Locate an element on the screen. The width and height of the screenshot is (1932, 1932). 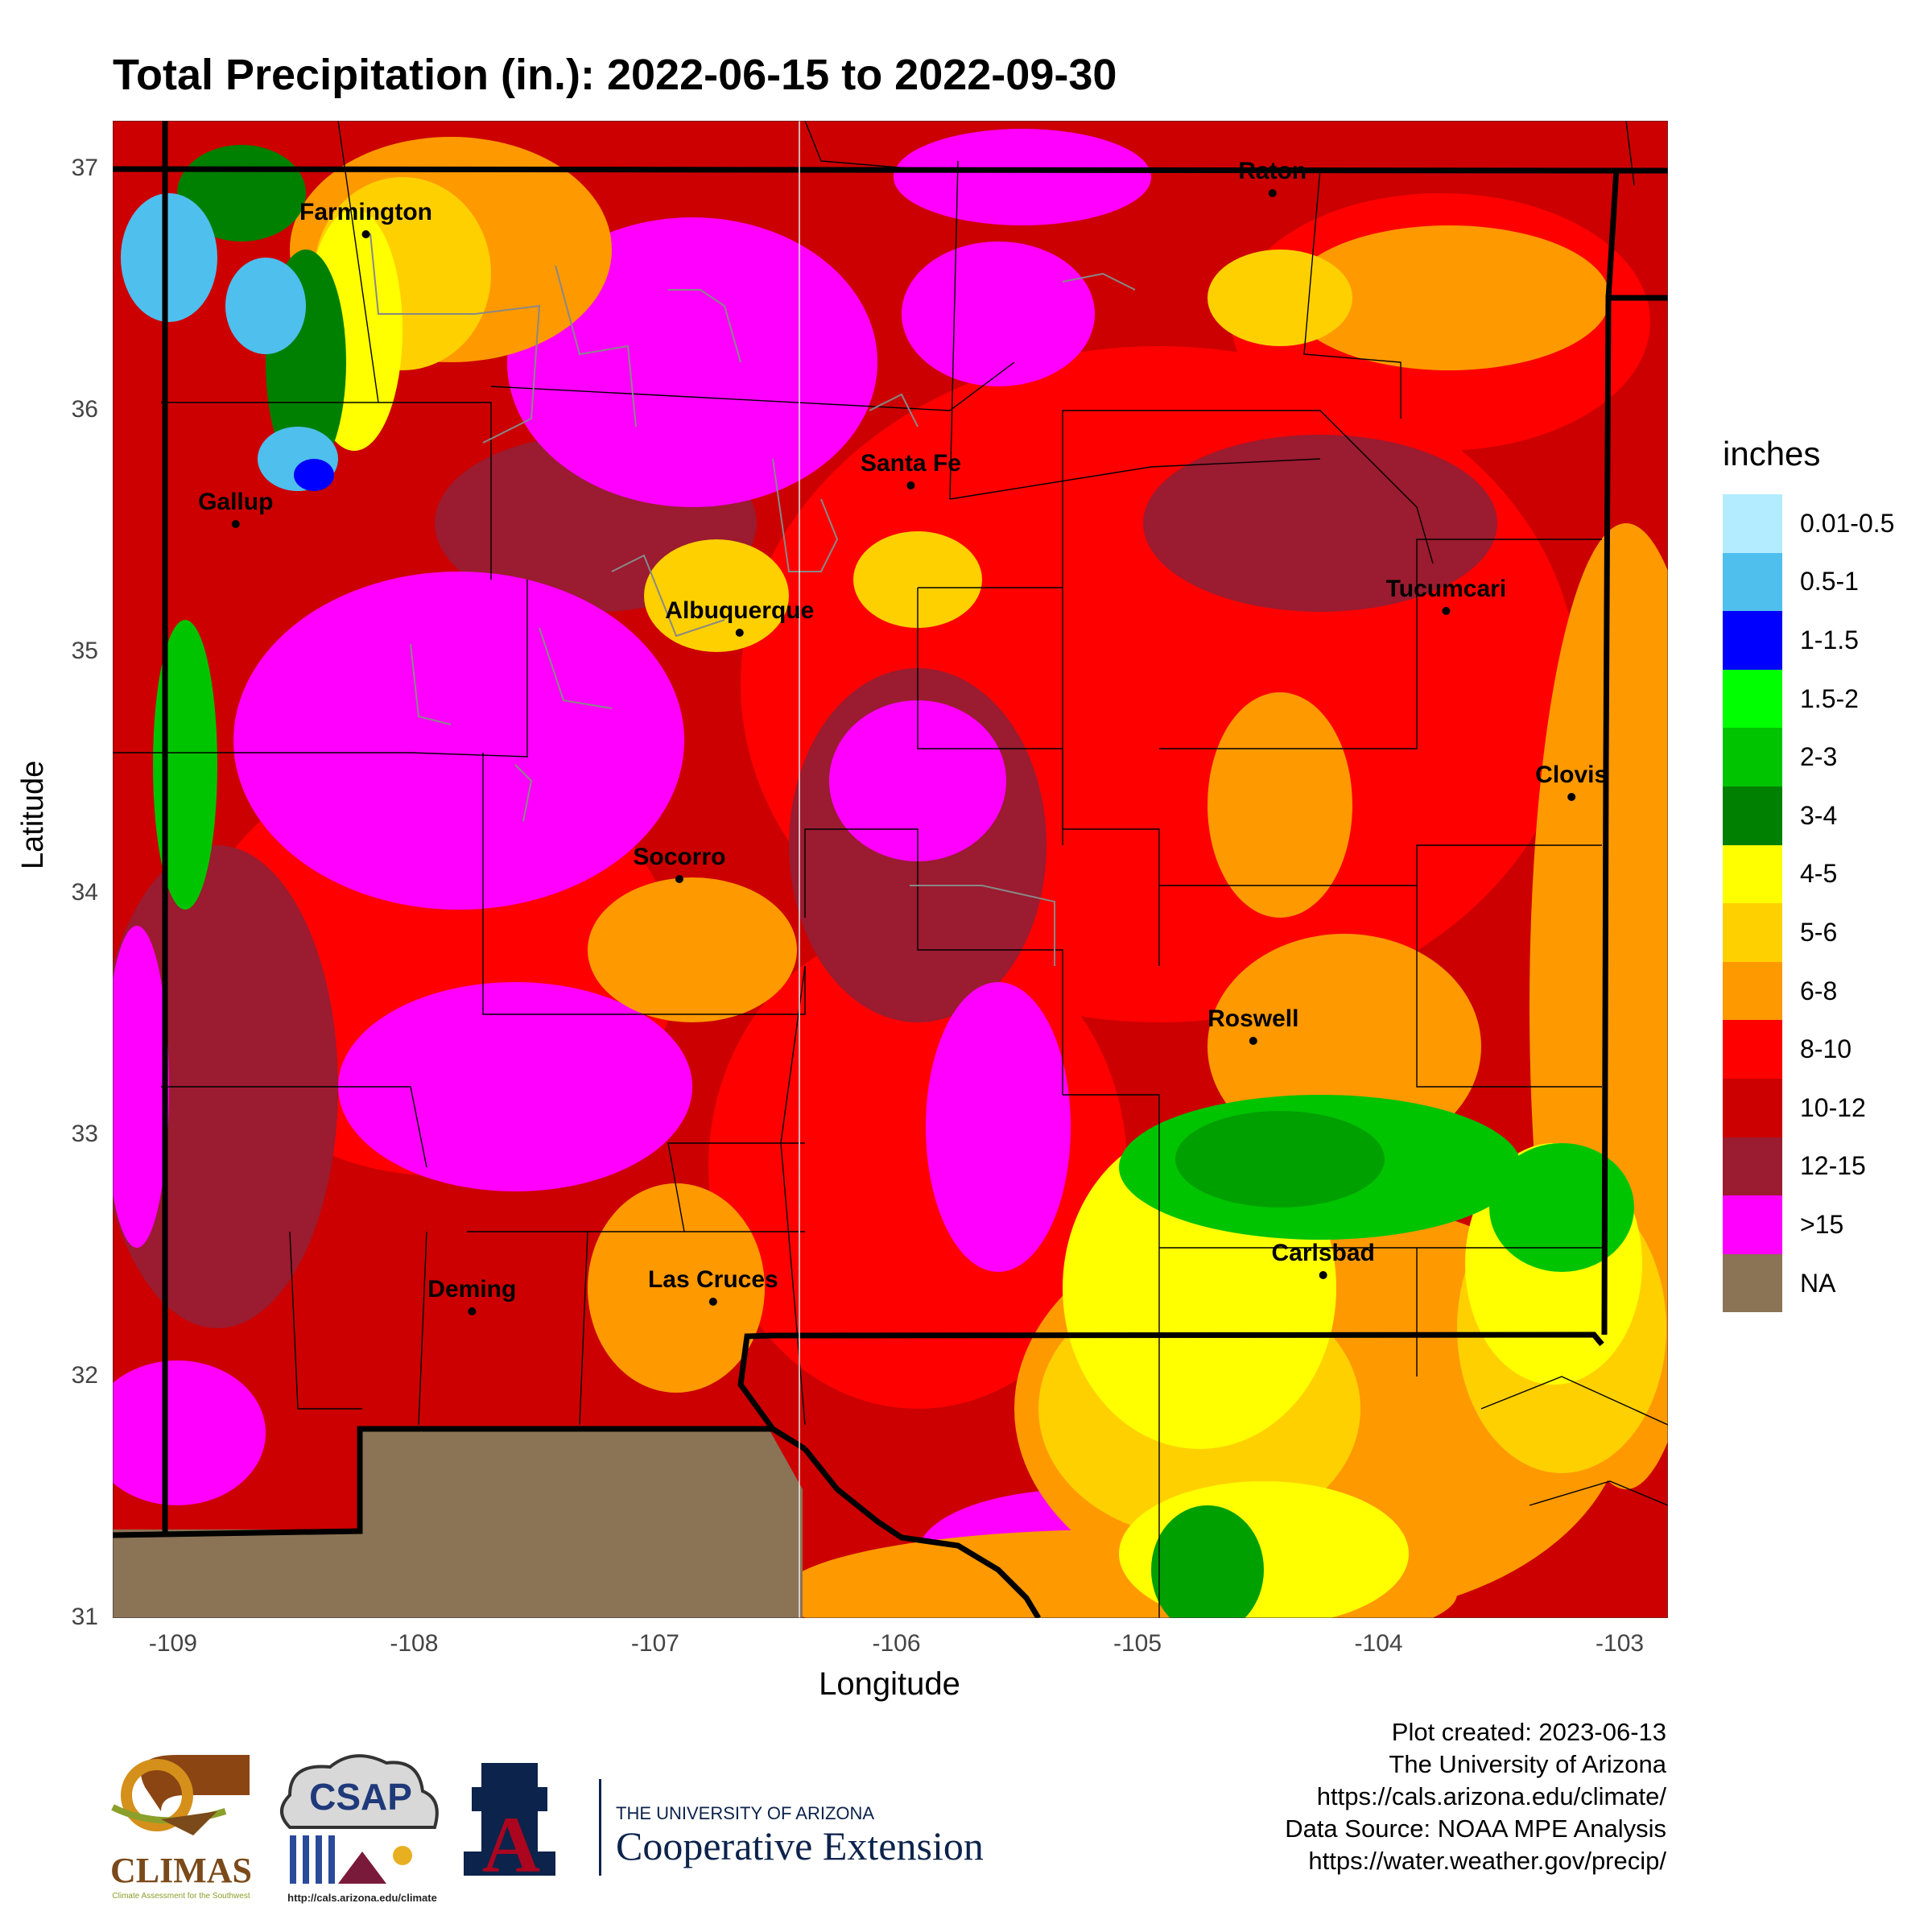
legend-label: 4-5 is located at coordinates (1819, 874).